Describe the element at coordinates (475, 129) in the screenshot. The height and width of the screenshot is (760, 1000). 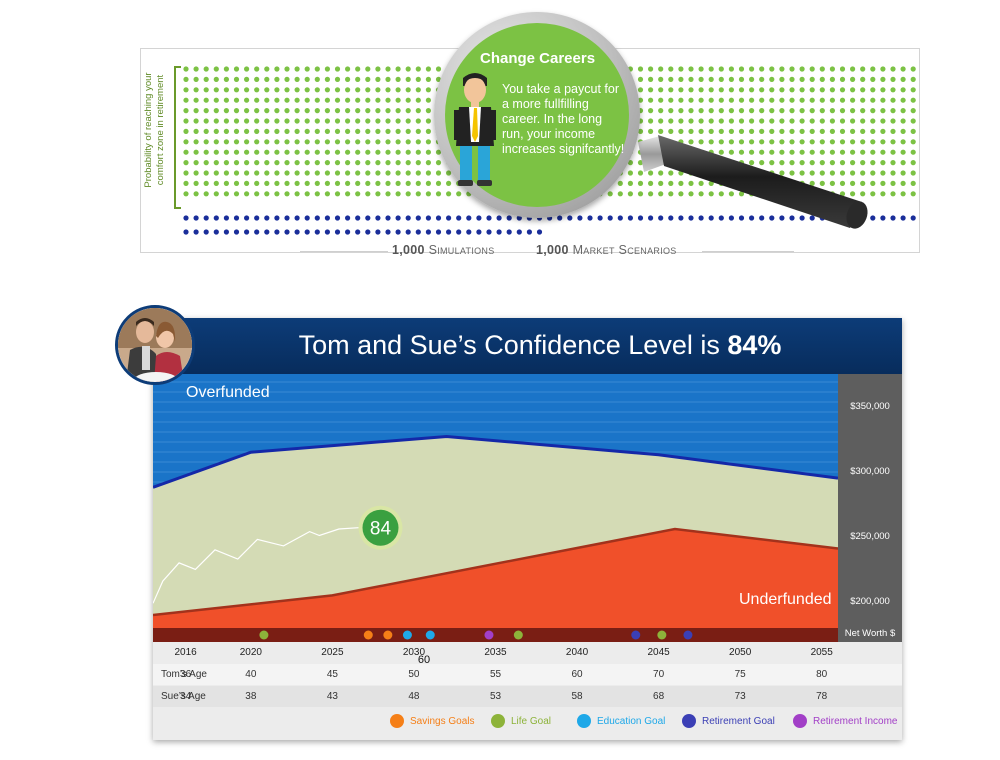
I see `person-illustration` at that location.